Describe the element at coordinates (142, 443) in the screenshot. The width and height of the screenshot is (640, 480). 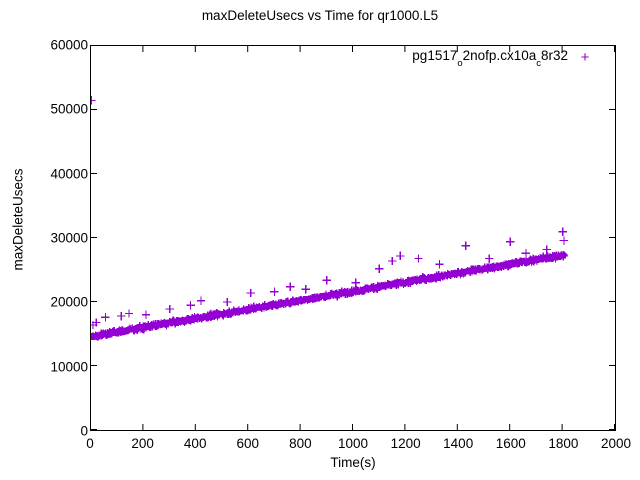
I see `x-tick-label-200: 200` at that location.